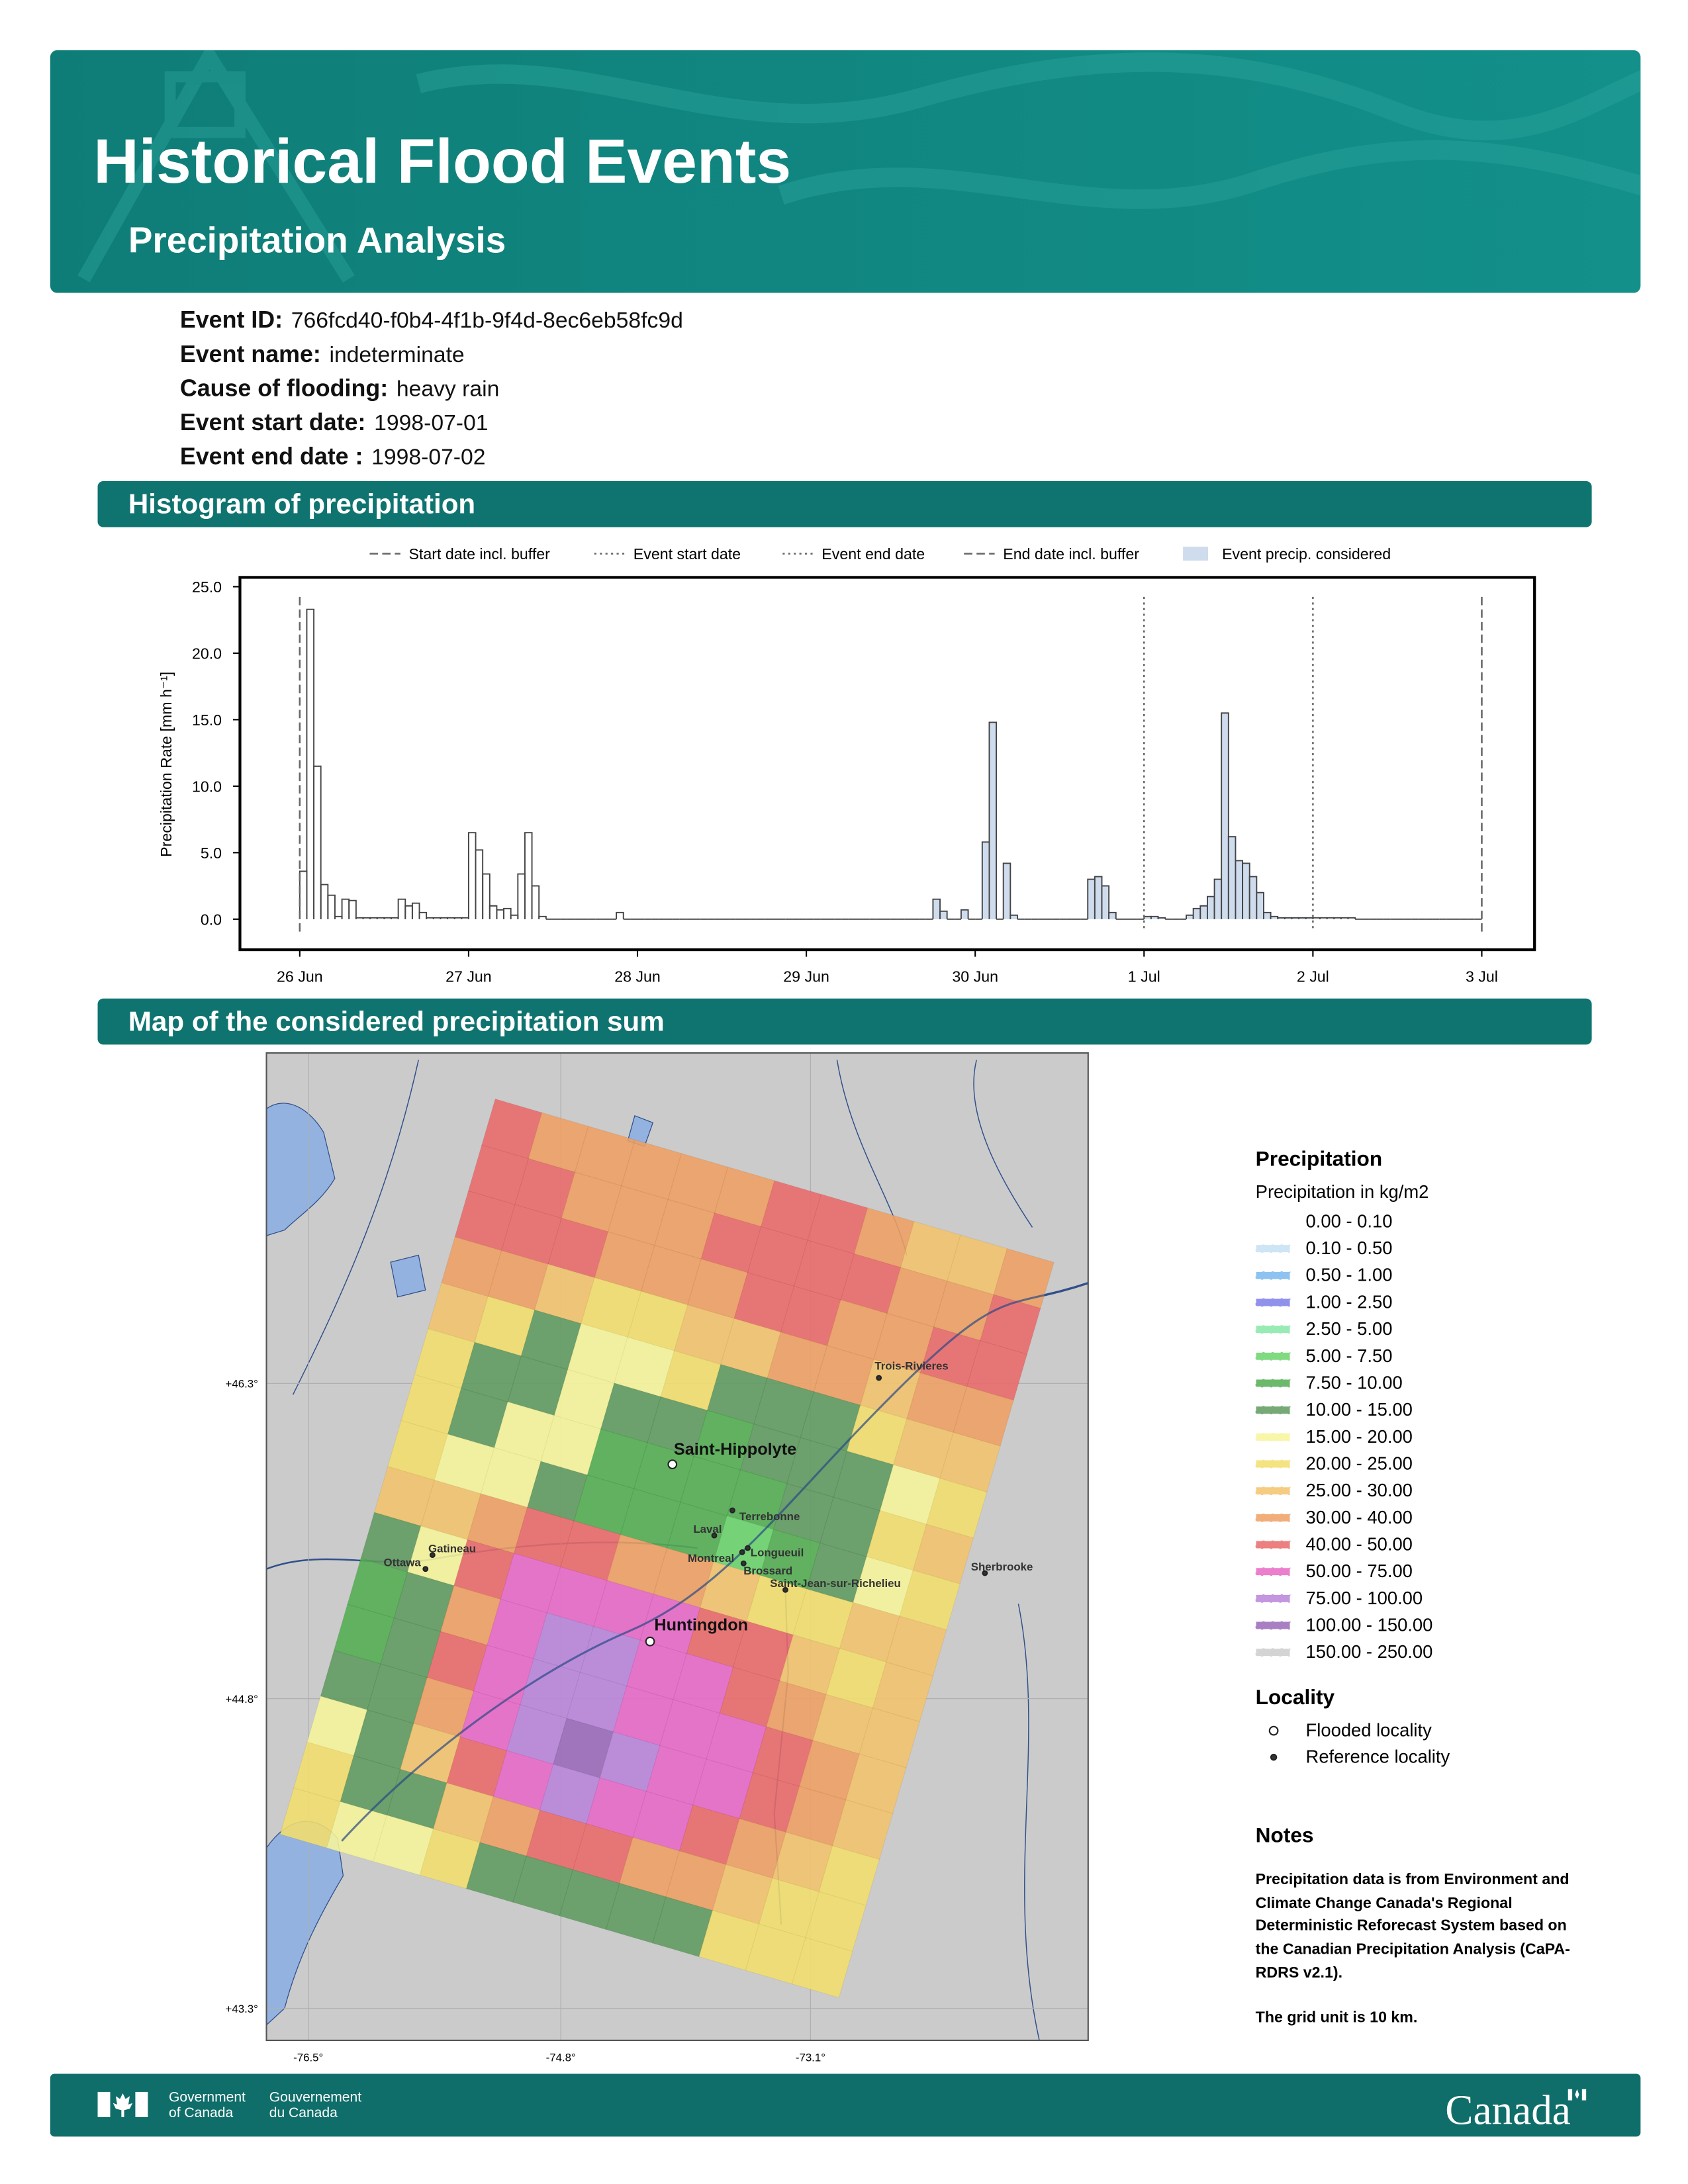 This screenshot has width=1688, height=2184. Describe the element at coordinates (479, 554) in the screenshot. I see `legend-label: Start date incl. buffer` at that location.